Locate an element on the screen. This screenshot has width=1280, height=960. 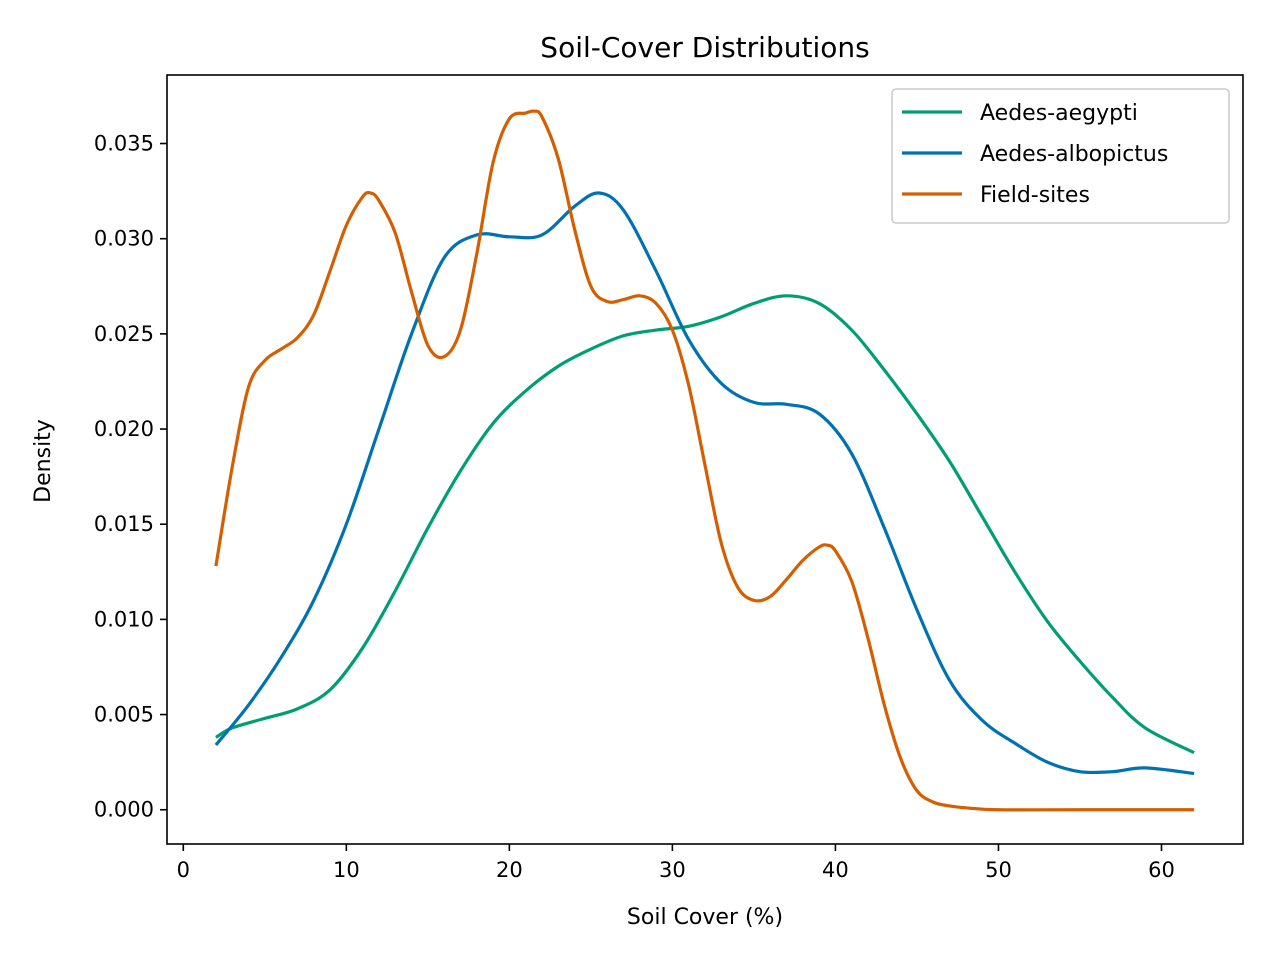
x-tick-label: 0 is located at coordinates (183, 870).